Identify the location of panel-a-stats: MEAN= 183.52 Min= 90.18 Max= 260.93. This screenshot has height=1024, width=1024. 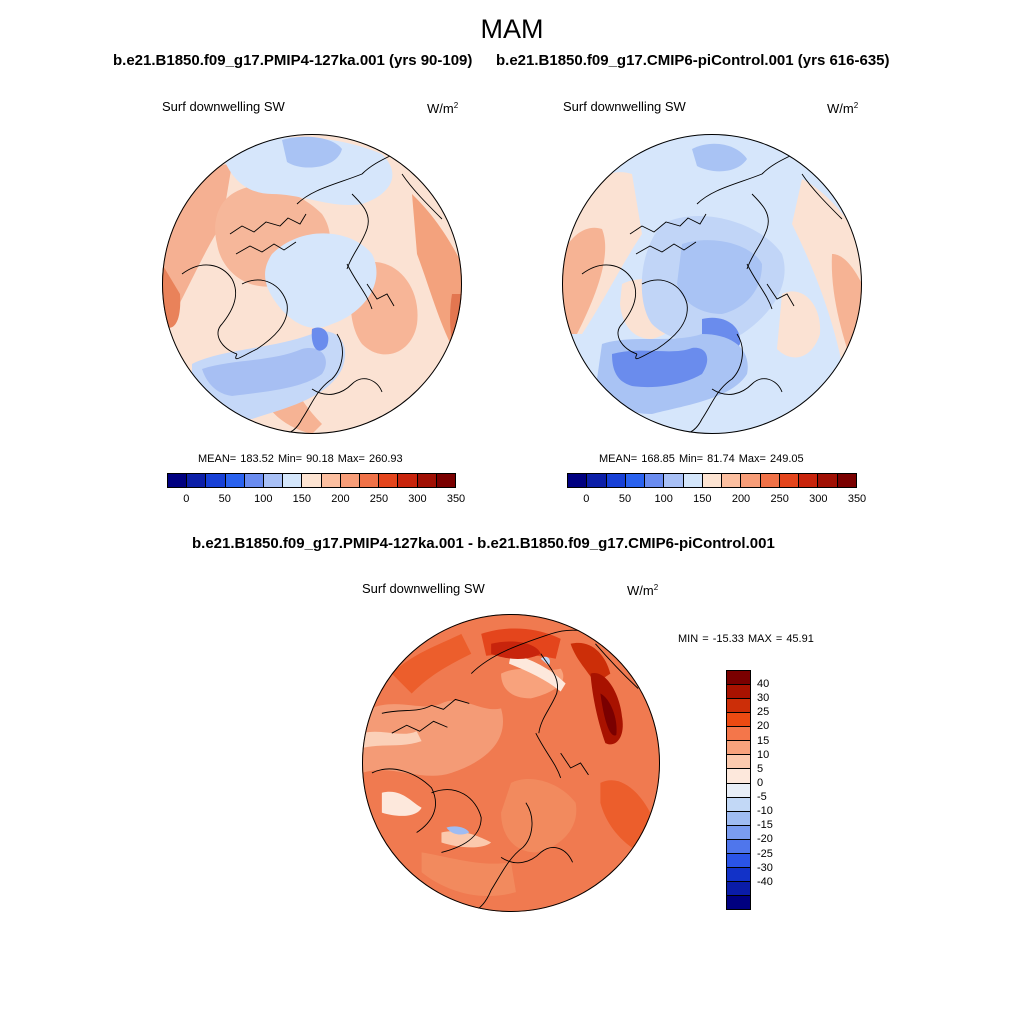
(300, 459).